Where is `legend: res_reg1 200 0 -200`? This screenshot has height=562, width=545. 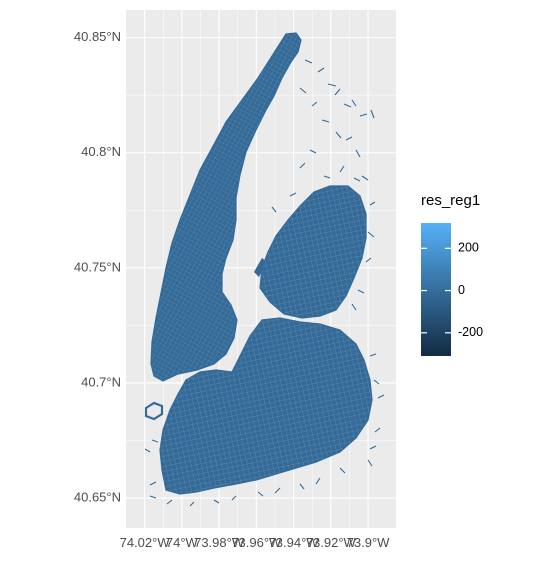
legend: res_reg1 200 0 -200 is located at coordinates (452, 274).